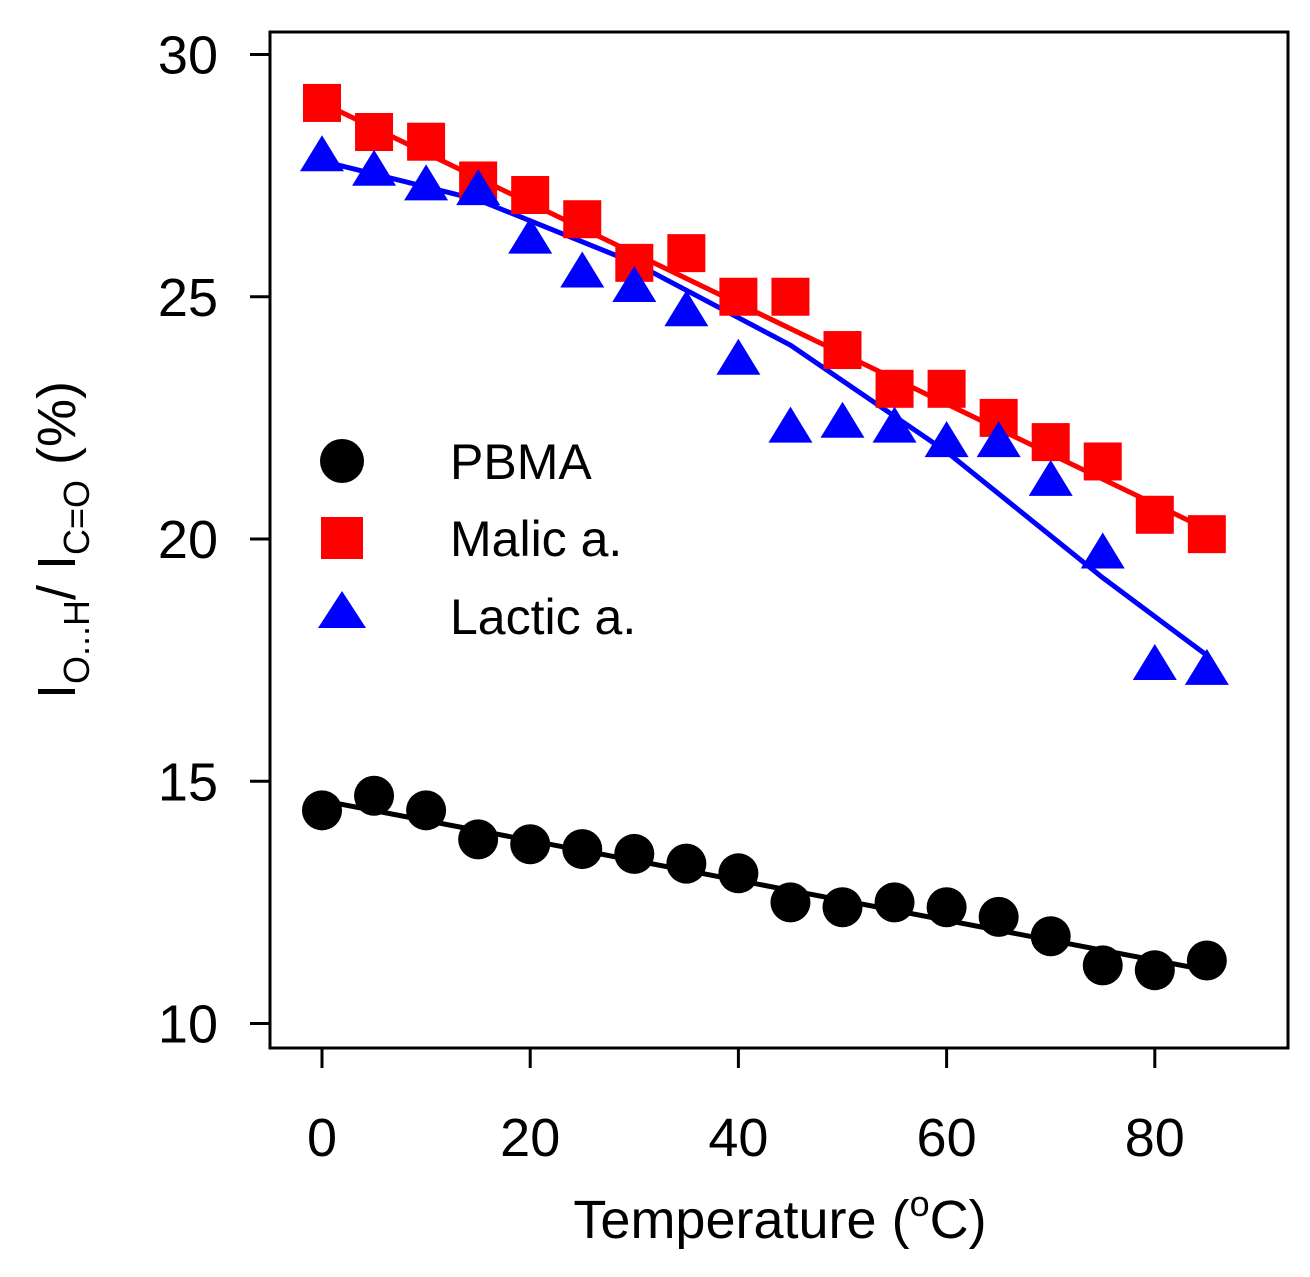 This screenshot has height=1277, width=1310. What do you see at coordinates (738, 1138) in the screenshot?
I see `x-tick-label: 40` at bounding box center [738, 1138].